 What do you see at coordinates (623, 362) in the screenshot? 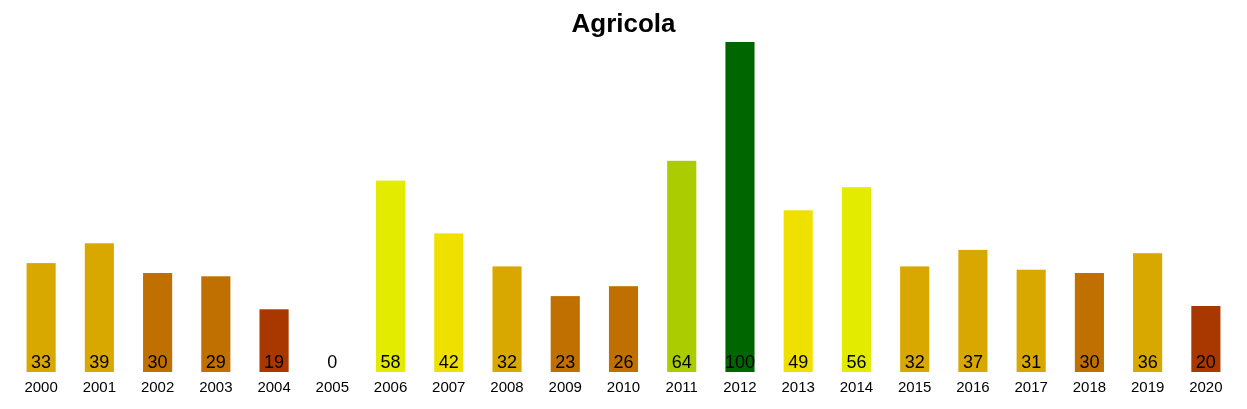
I see `data-label: 26` at bounding box center [623, 362].